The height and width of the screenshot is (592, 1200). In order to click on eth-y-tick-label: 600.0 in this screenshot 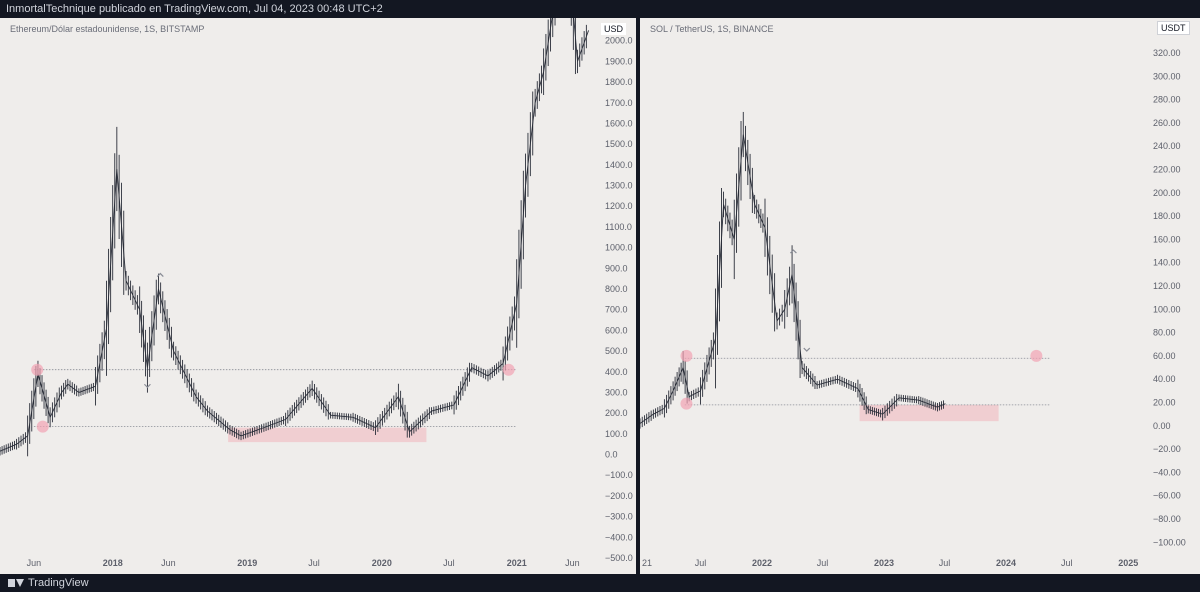, I will do `click(616, 330)`.